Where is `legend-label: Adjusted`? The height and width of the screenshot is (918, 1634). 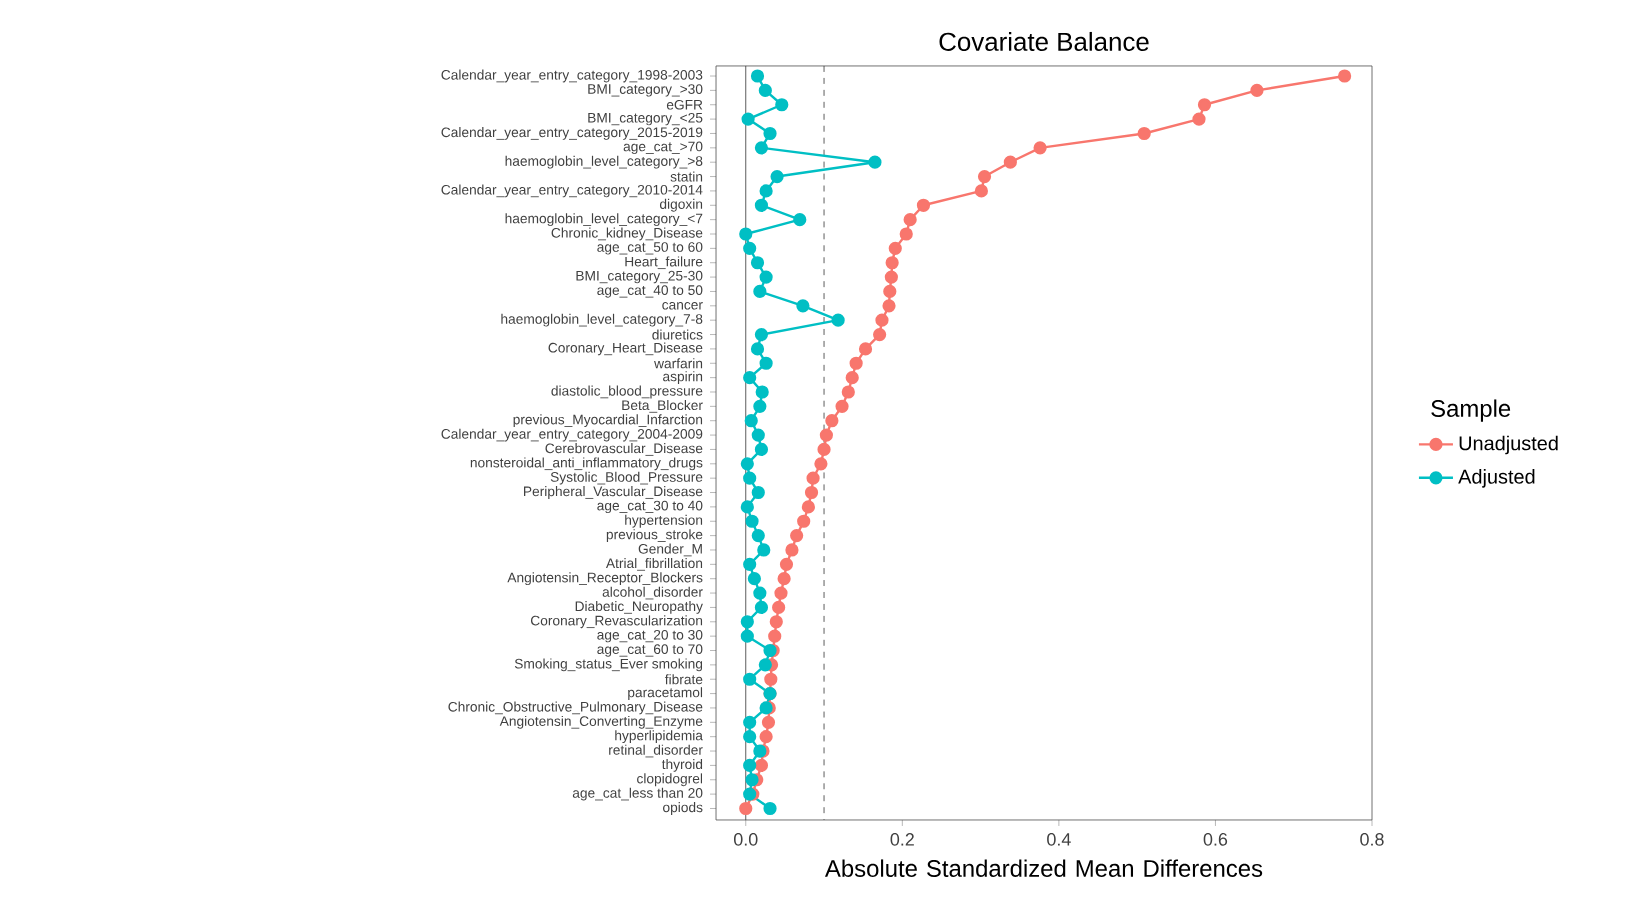 legend-label: Adjusted is located at coordinates (1496, 478).